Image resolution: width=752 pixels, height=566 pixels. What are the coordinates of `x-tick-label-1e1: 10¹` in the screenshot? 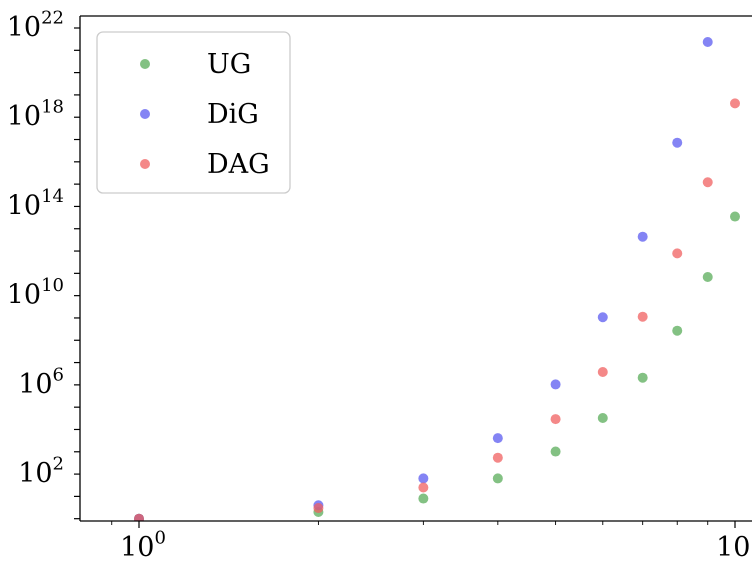 It's located at (734, 544).